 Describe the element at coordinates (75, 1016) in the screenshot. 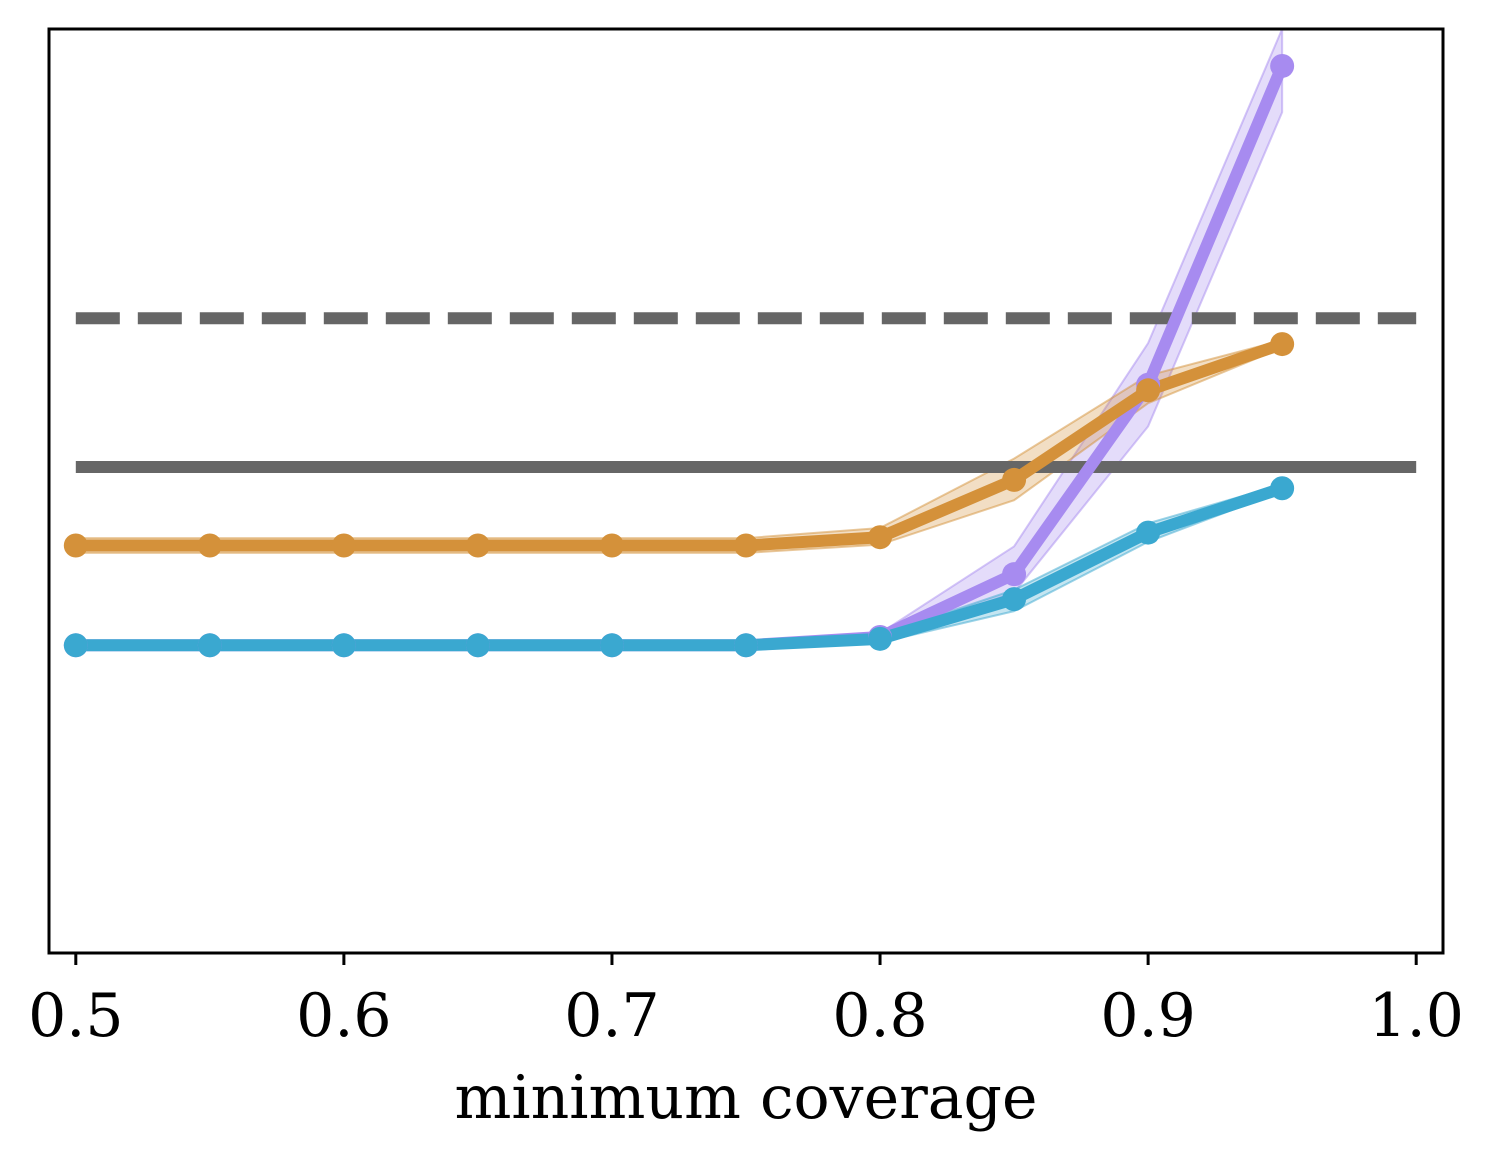

I see `x-tick-label: 0.5` at that location.